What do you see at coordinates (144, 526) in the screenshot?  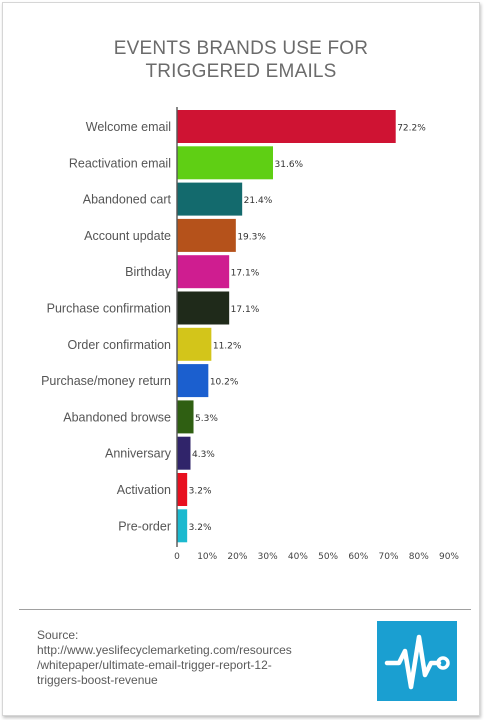 I see `category-label: Pre-order` at bounding box center [144, 526].